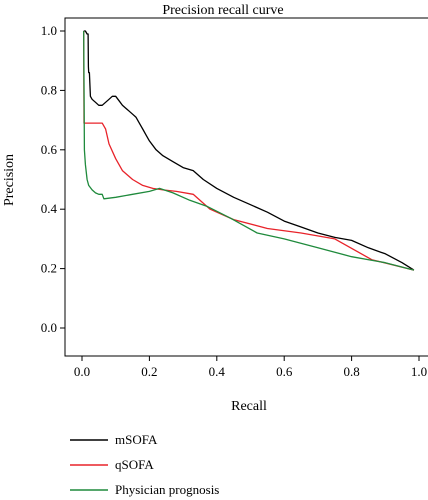 Image resolution: width=428 pixels, height=500 pixels. What do you see at coordinates (82, 371) in the screenshot?
I see `x-tick-label: 0.0` at bounding box center [82, 371].